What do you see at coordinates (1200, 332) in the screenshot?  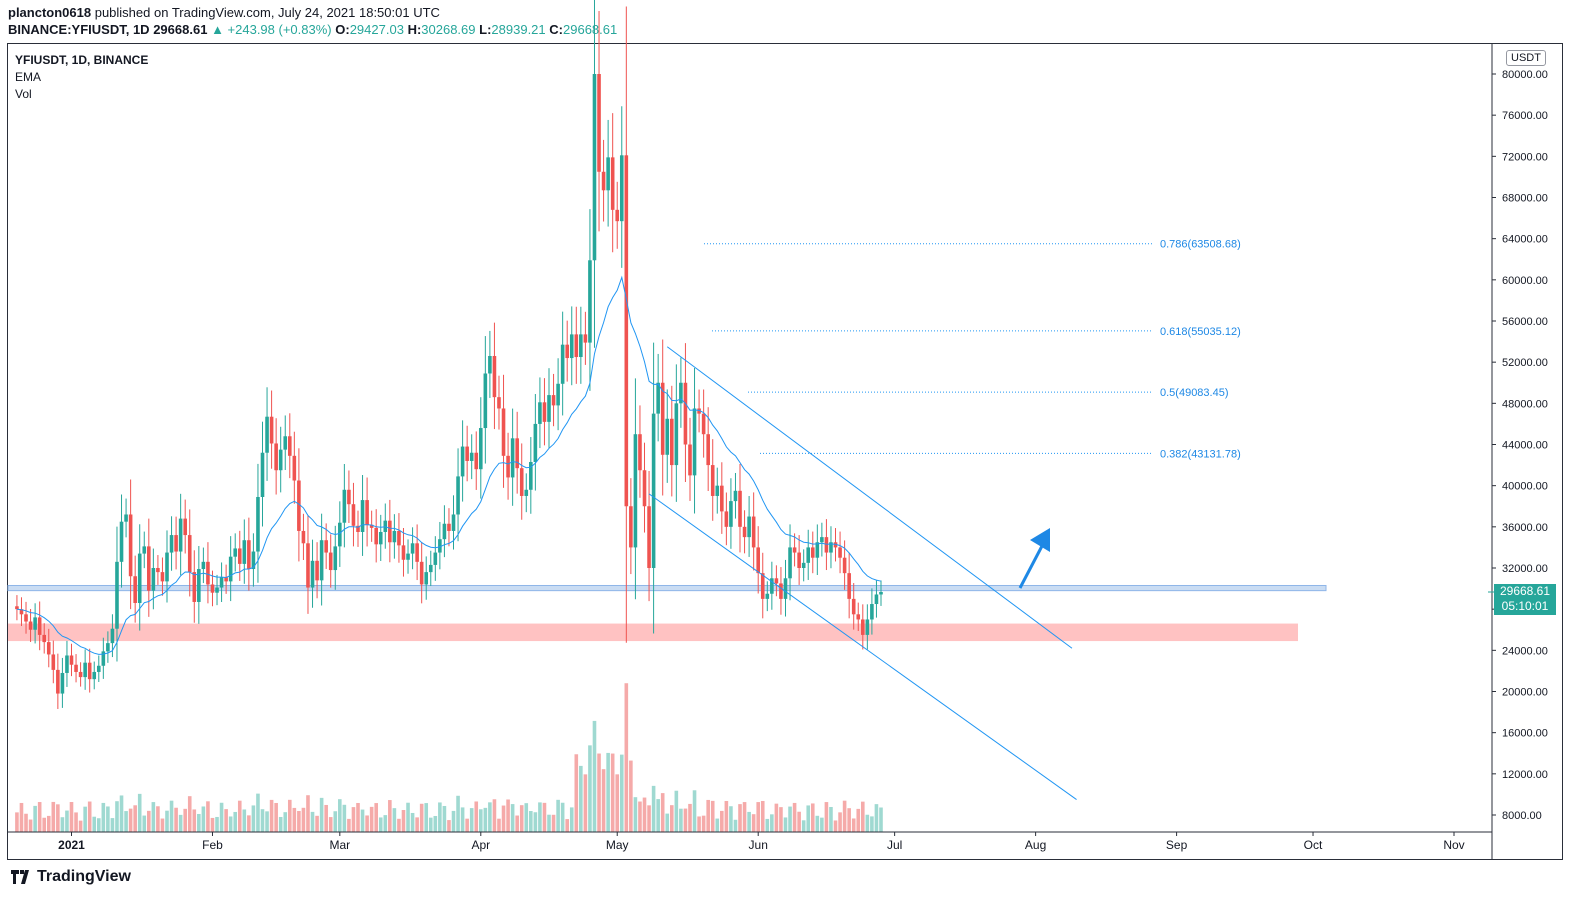 I see `fib-level-label: 0.618(55035.12)` at bounding box center [1200, 332].